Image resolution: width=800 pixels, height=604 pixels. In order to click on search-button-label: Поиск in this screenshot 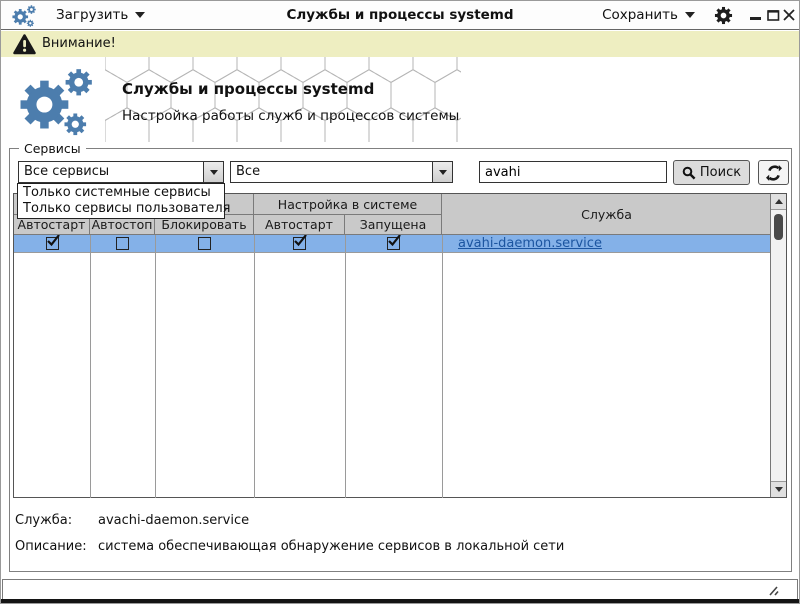, I will do `click(720, 172)`.